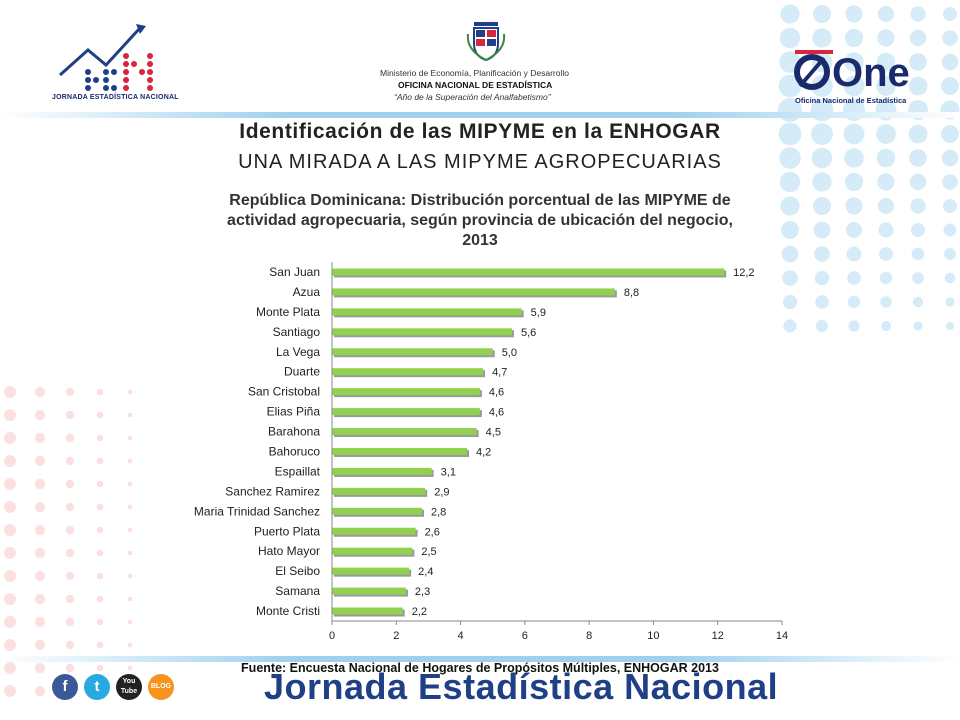  What do you see at coordinates (97, 687) in the screenshot?
I see `twitter-icon: t` at bounding box center [97, 687].